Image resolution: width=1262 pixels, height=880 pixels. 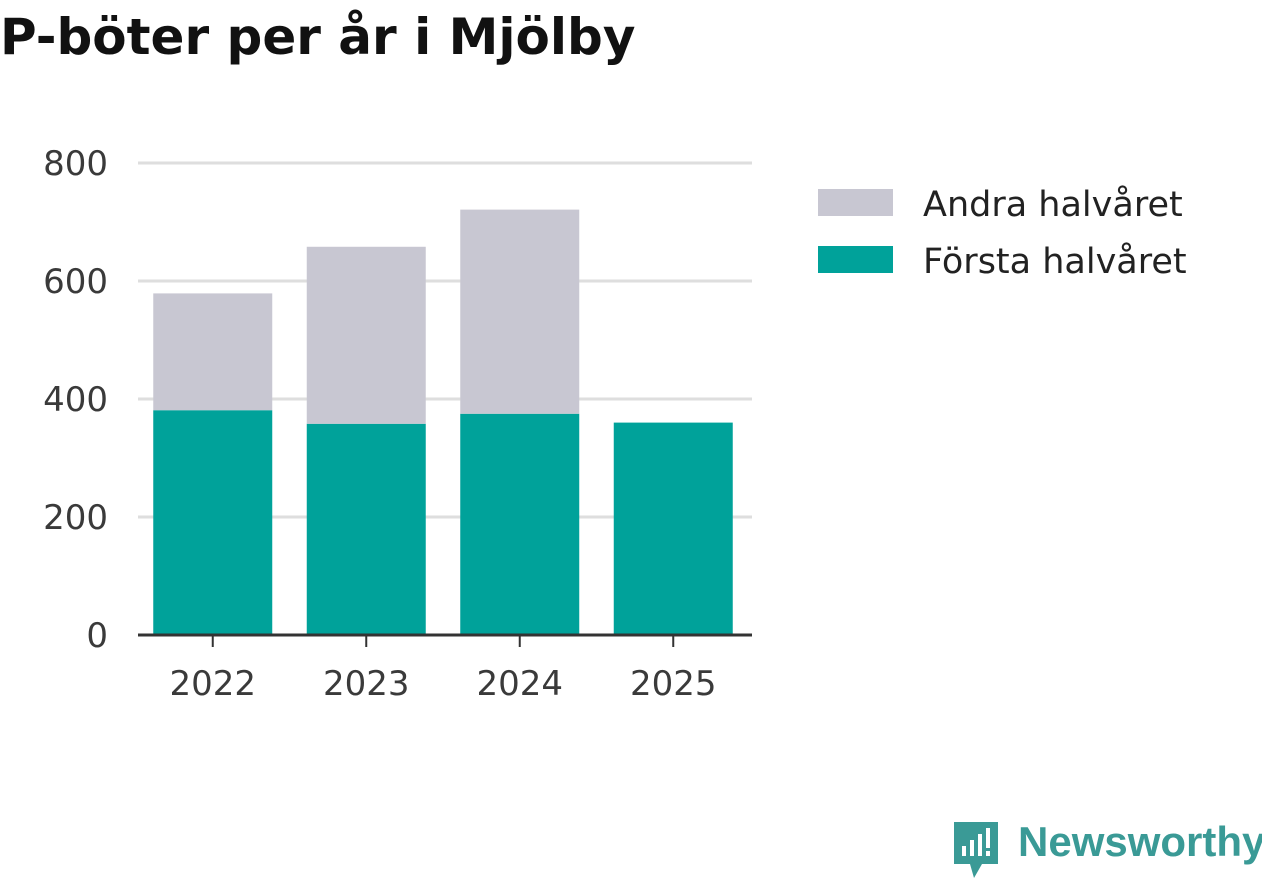 I want to click on y-axis: 0 200 400 600 800, so click(x=75, y=400).